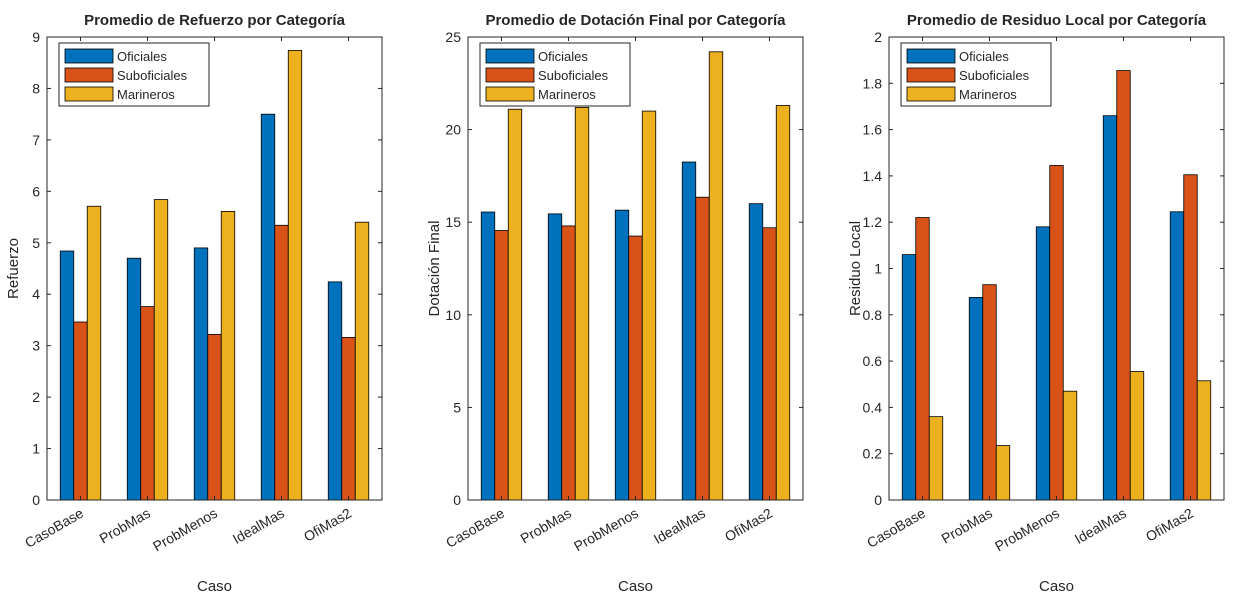 Image resolution: width=1241 pixels, height=595 pixels. Describe the element at coordinates (878, 269) in the screenshot. I see `y-tick-label: 1` at that location.